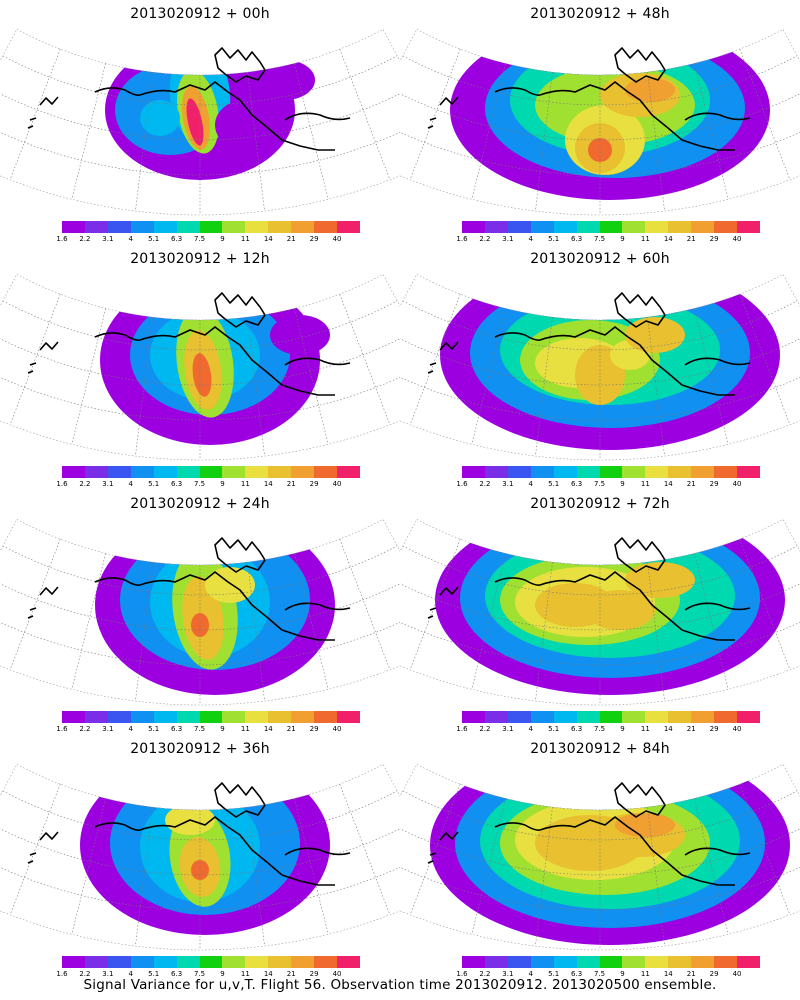 This screenshot has width=800, height=1000. Describe the element at coordinates (208, 730) in the screenshot. I see `colorbar-ticks: 1.6 2.2 3.1 4 5.1 6.3 7.5 9 11 14 21 29 40` at that location.